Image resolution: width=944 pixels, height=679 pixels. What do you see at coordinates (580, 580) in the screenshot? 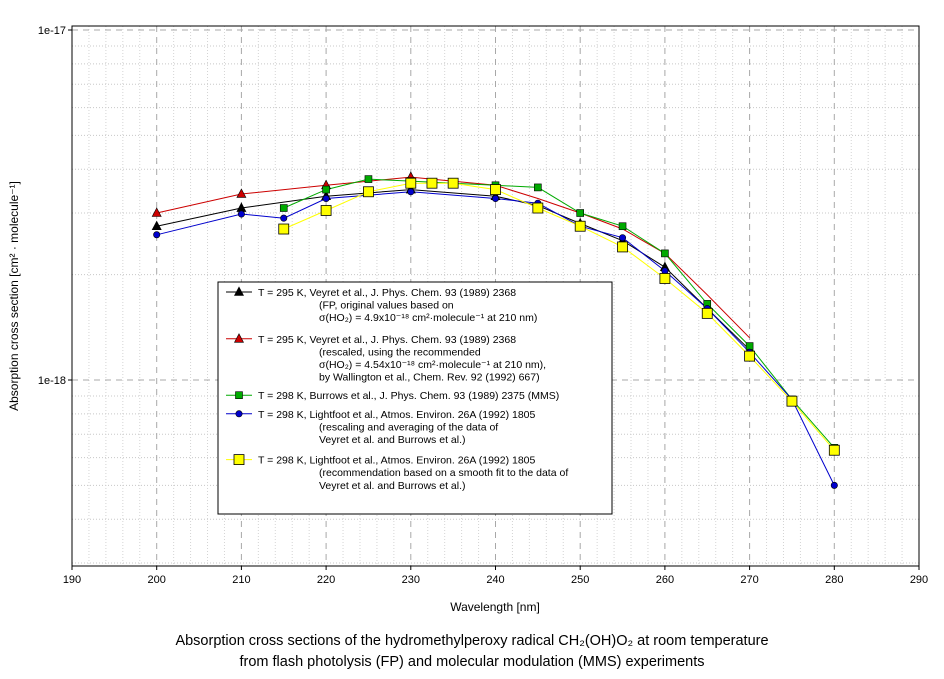
I see `x-tick-label: 250` at bounding box center [580, 580].